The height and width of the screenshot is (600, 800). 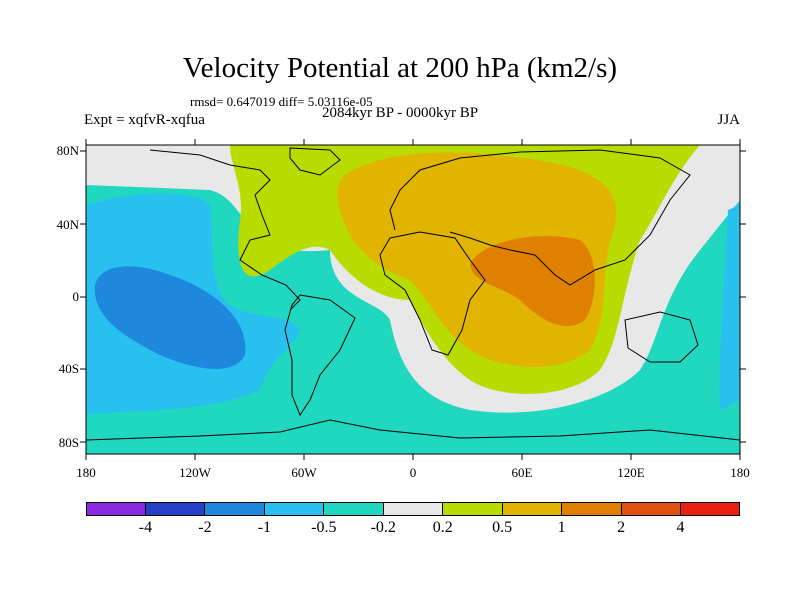 I want to click on experiment-label: Expt = xqfvR-xqfua, so click(x=144, y=120).